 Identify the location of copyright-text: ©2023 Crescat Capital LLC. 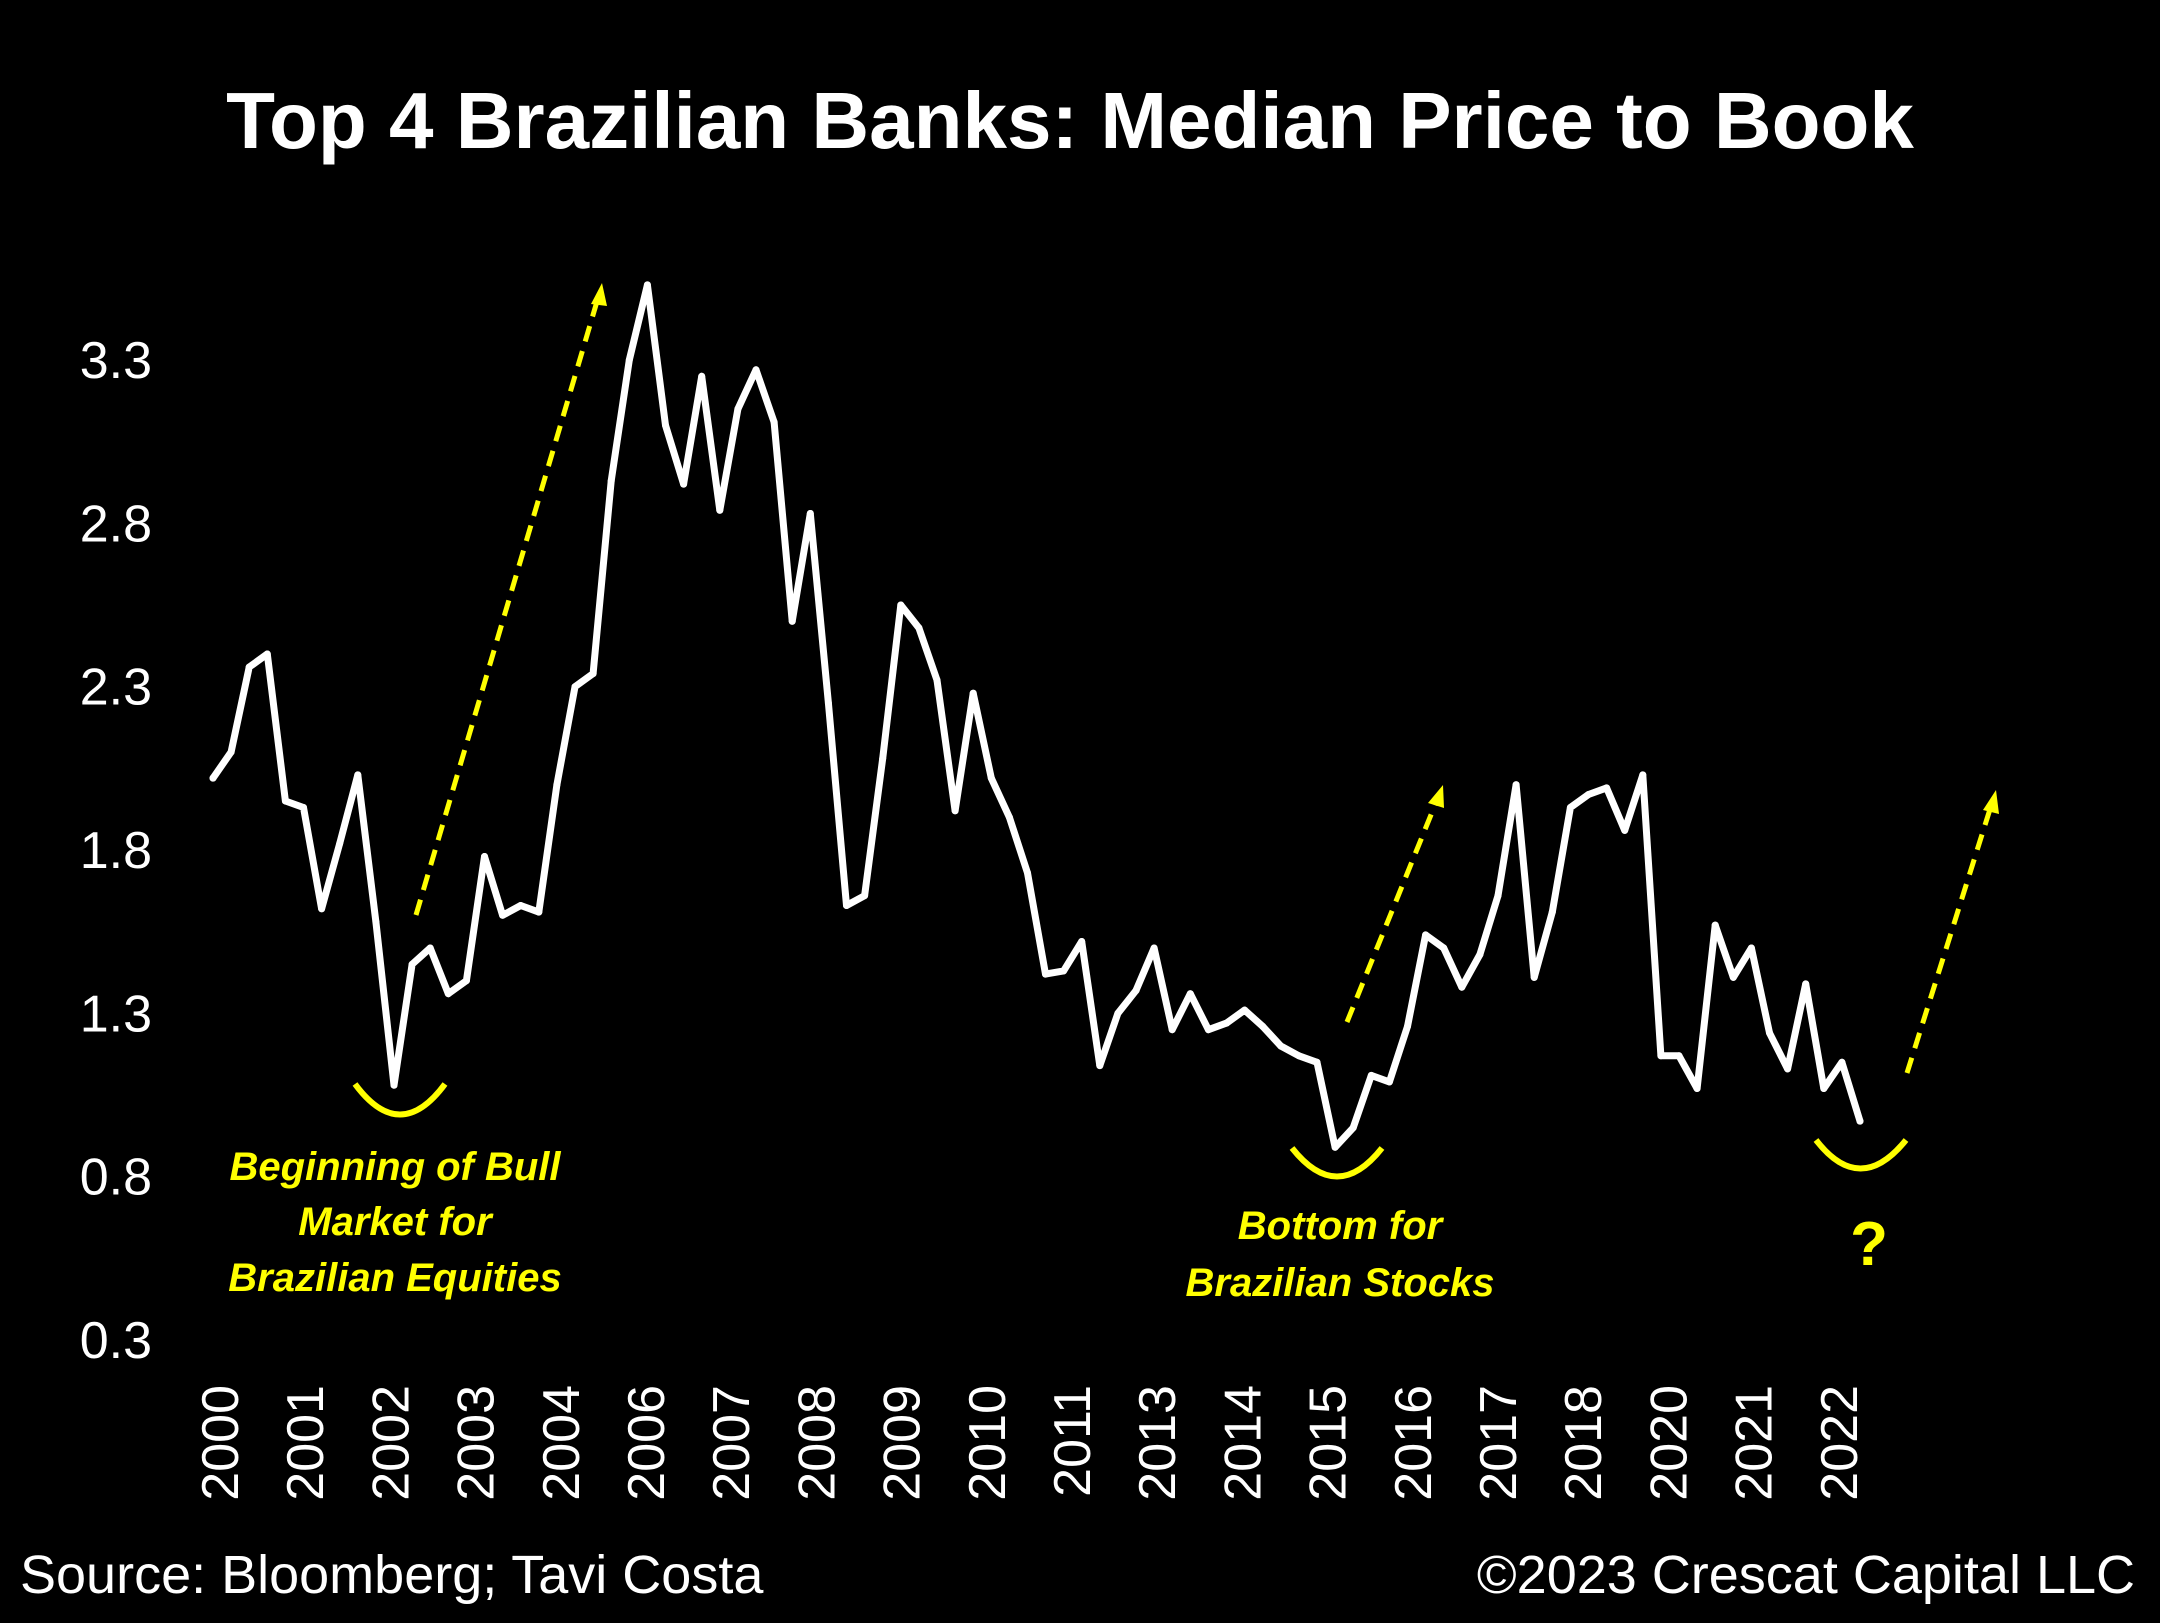
(1806, 1575).